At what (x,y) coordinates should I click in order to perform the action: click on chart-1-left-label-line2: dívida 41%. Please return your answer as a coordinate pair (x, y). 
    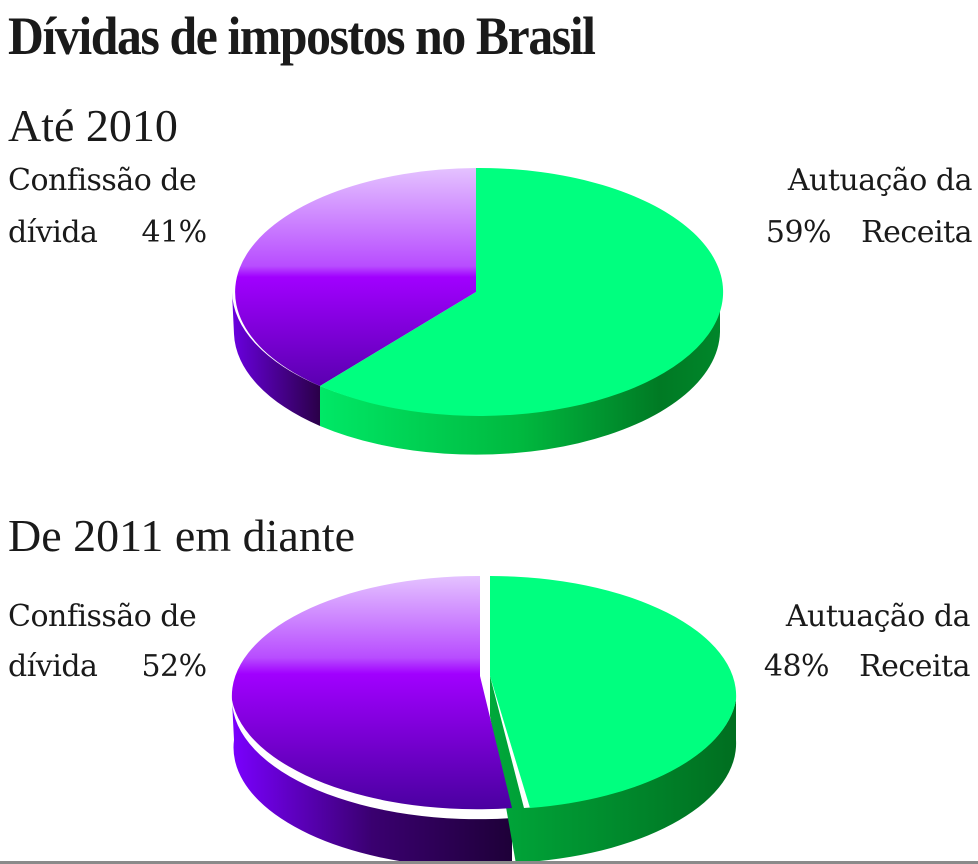
    Looking at the image, I should click on (107, 233).